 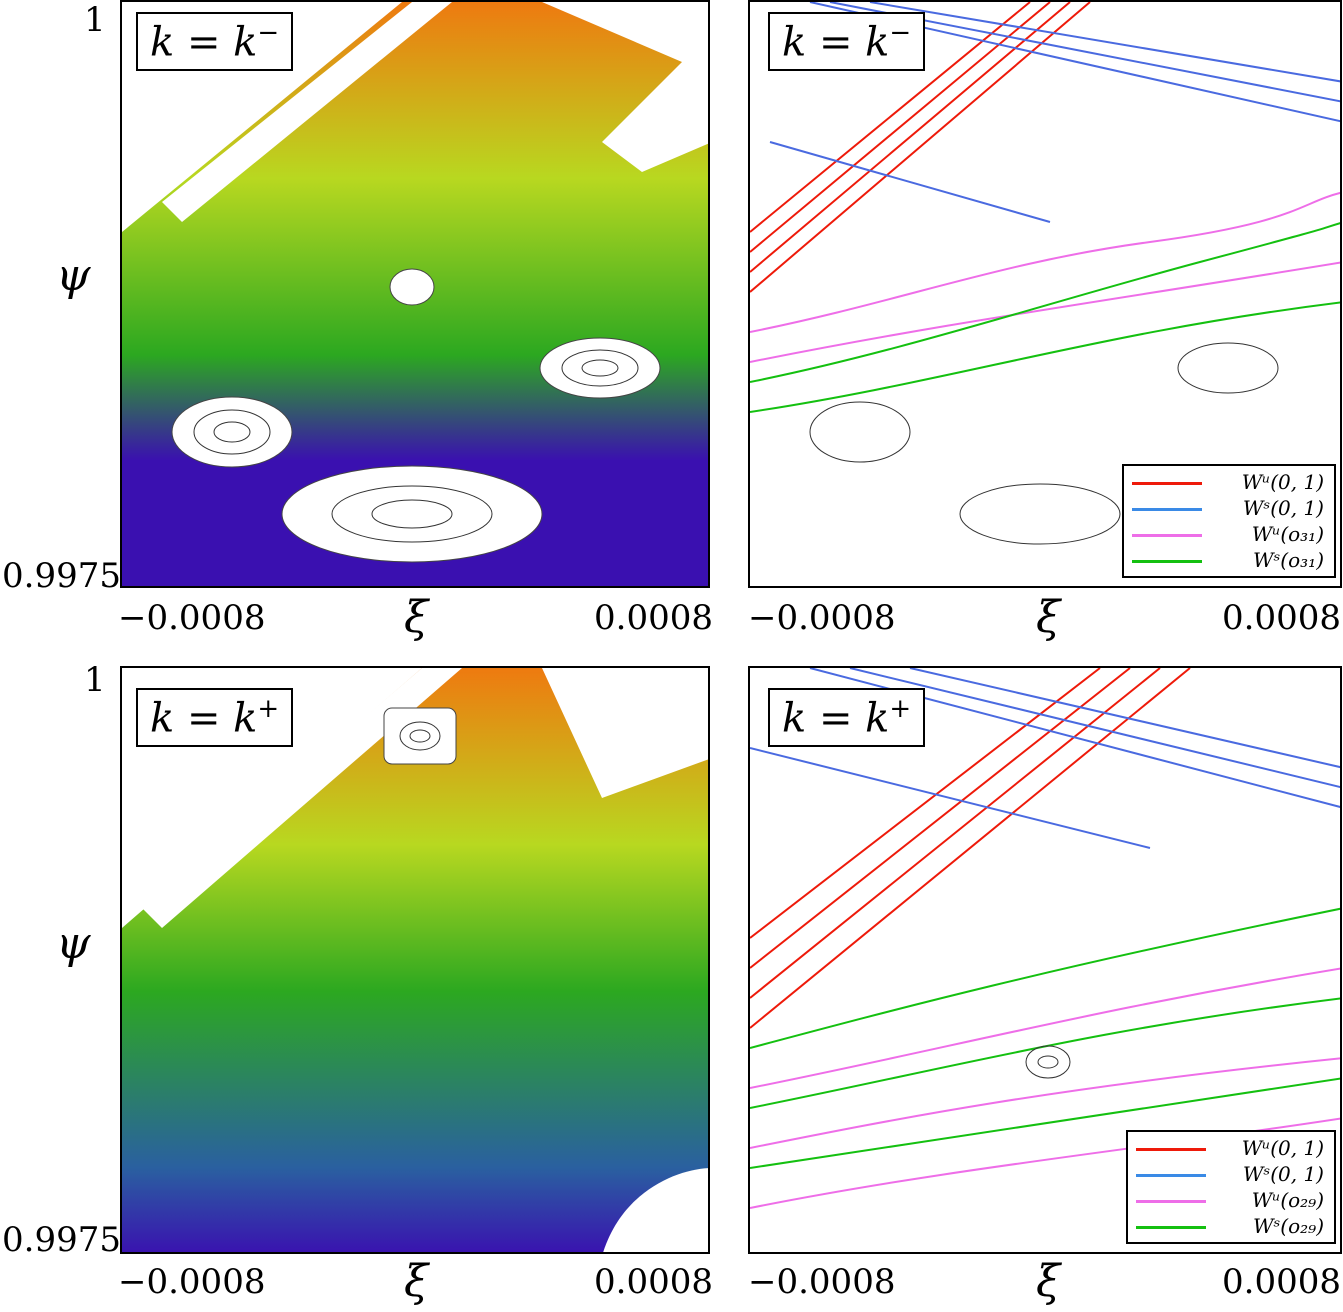 I want to click on legend-label: Wᵘ(o₃₁), so click(x=1287, y=534).